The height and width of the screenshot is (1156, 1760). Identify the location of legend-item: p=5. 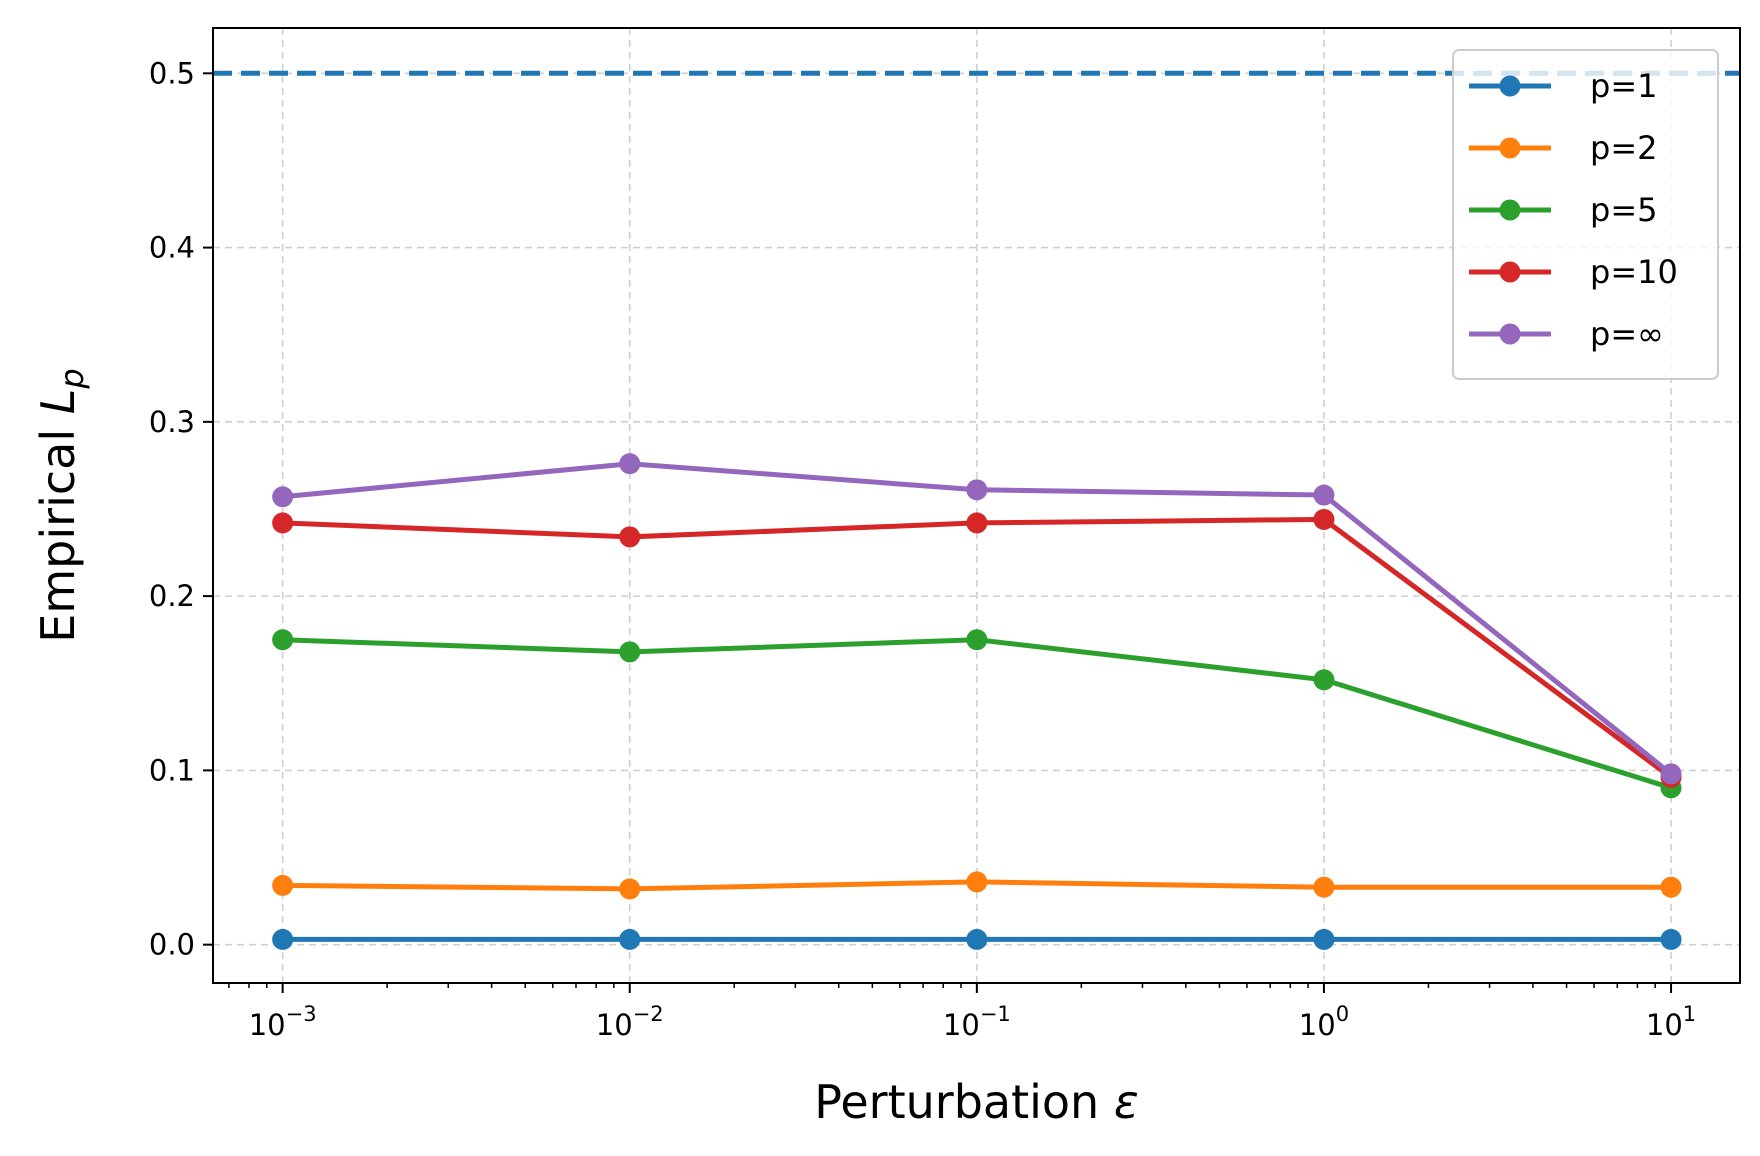
(1563, 210).